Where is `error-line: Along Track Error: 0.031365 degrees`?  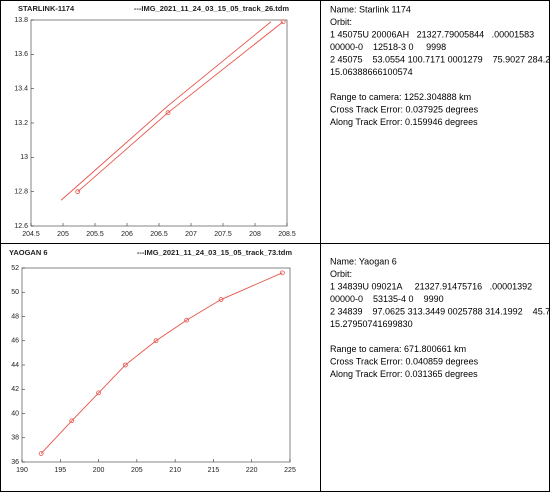
error-line: Along Track Error: 0.031365 degrees is located at coordinates (404, 374).